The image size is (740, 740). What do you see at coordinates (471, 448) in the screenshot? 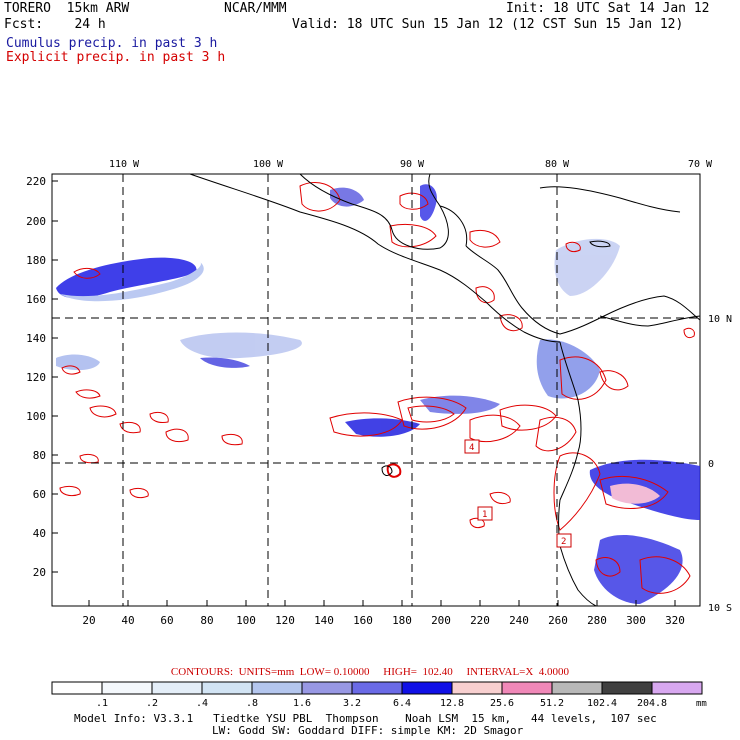
I see `box-label-4: 4` at bounding box center [471, 448].